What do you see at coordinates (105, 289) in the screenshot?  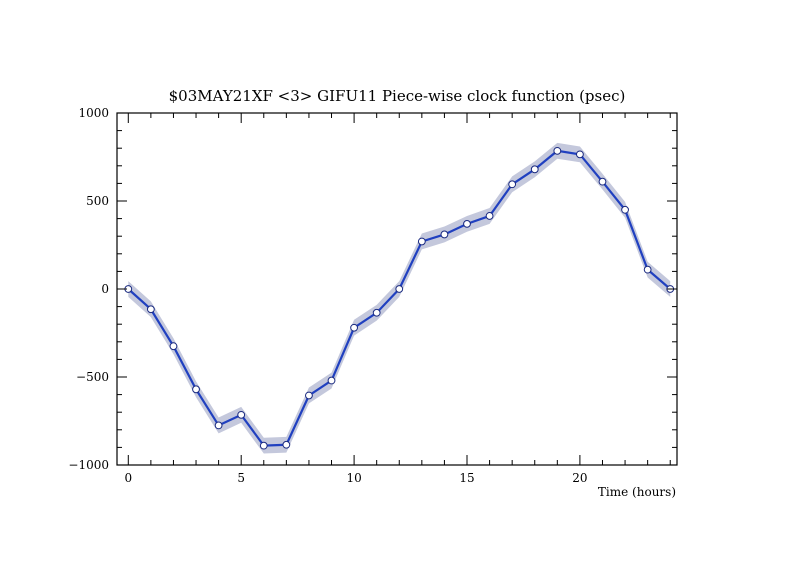 I see `y-tick-label: 0` at bounding box center [105, 289].